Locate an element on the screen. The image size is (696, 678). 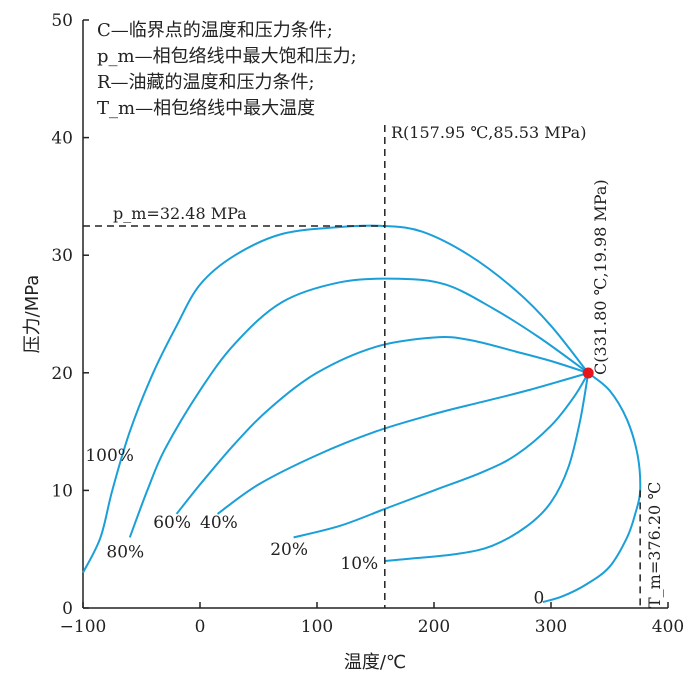
point-markers is located at coordinates (588, 373).